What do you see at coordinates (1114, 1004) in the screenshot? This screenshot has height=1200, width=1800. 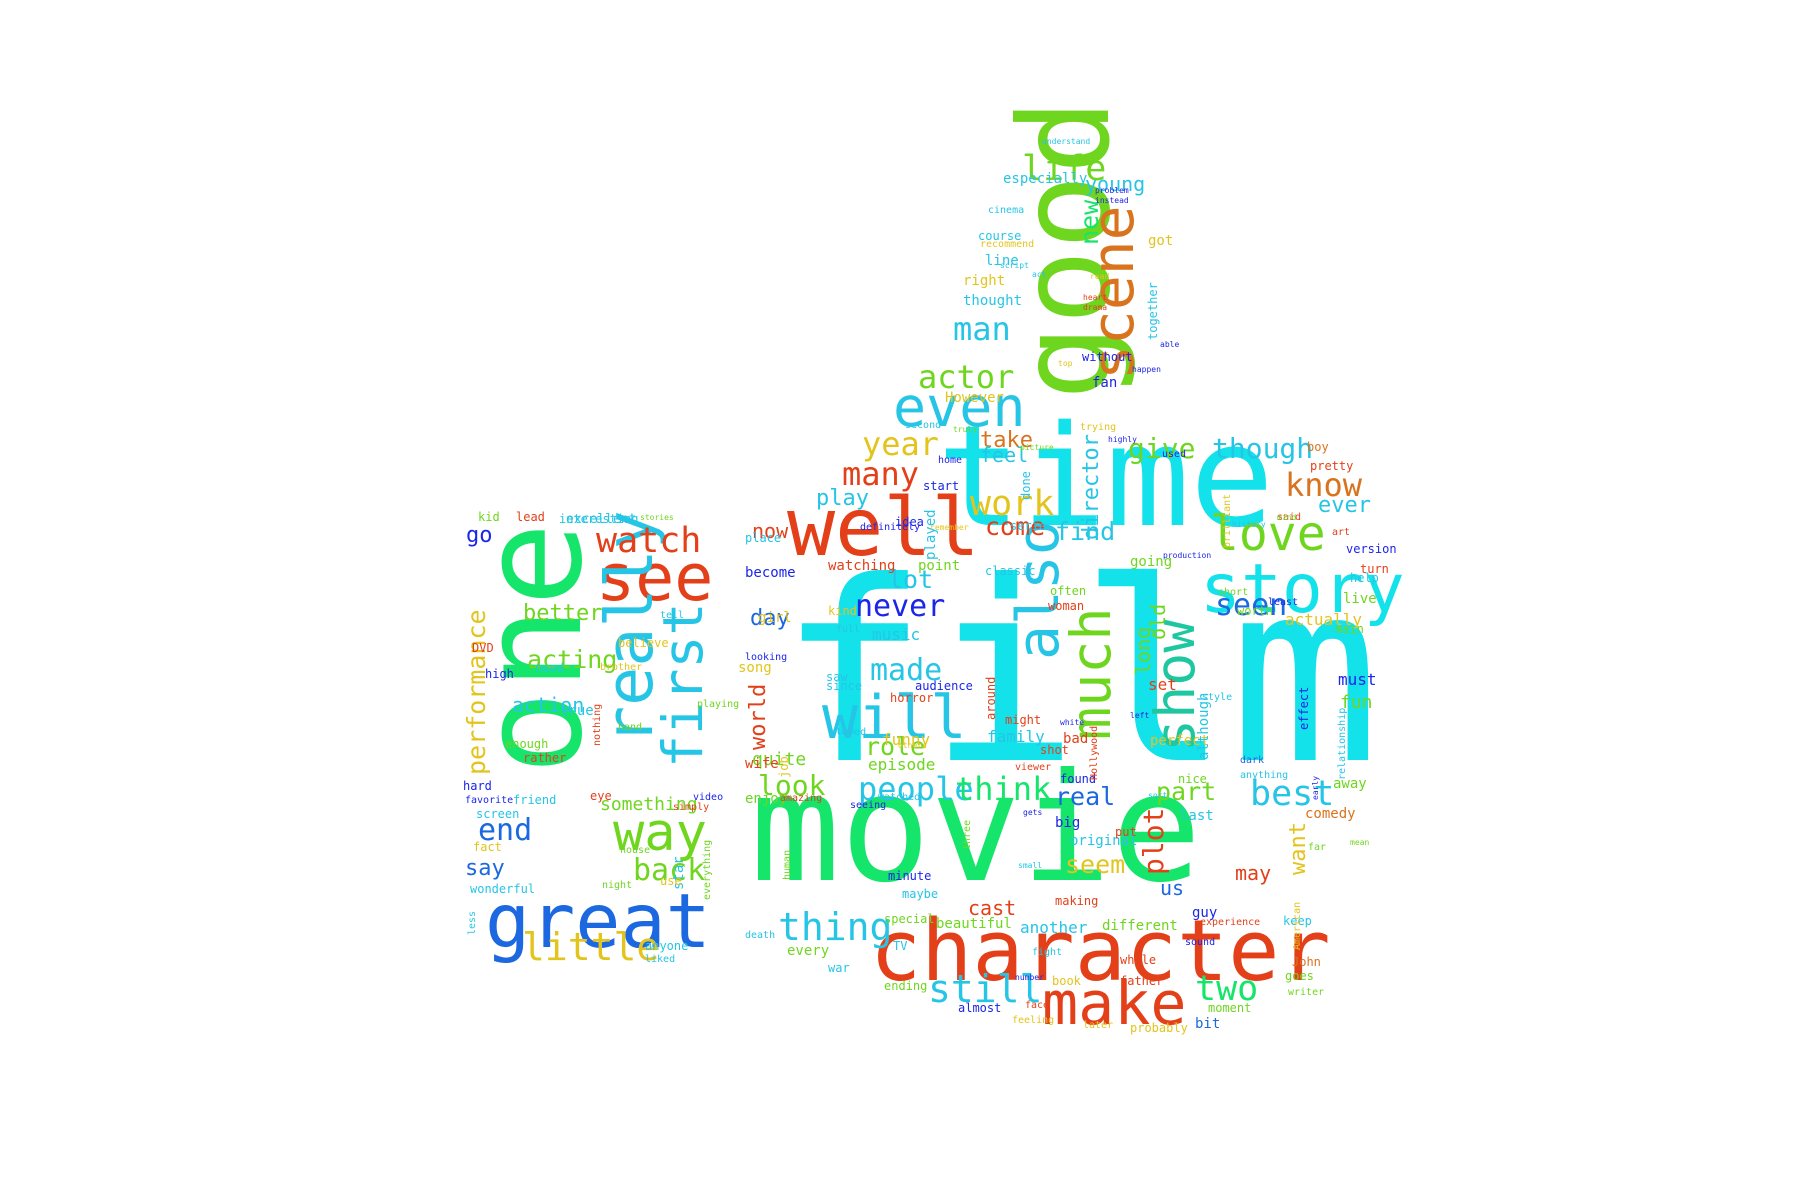 I see `word-make: make` at bounding box center [1114, 1004].